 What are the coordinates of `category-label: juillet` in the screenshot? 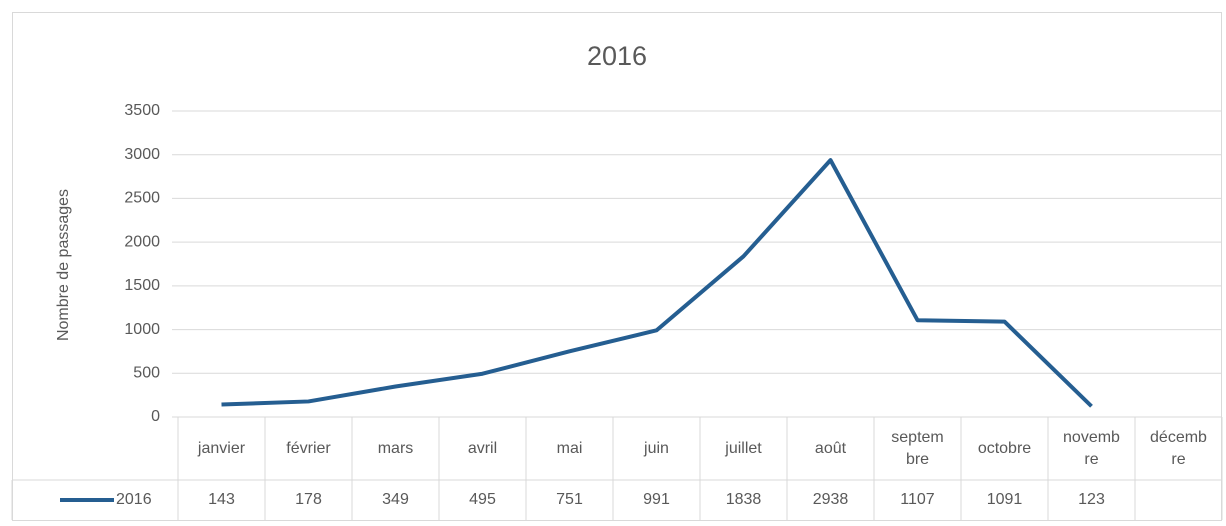 It's located at (743, 448).